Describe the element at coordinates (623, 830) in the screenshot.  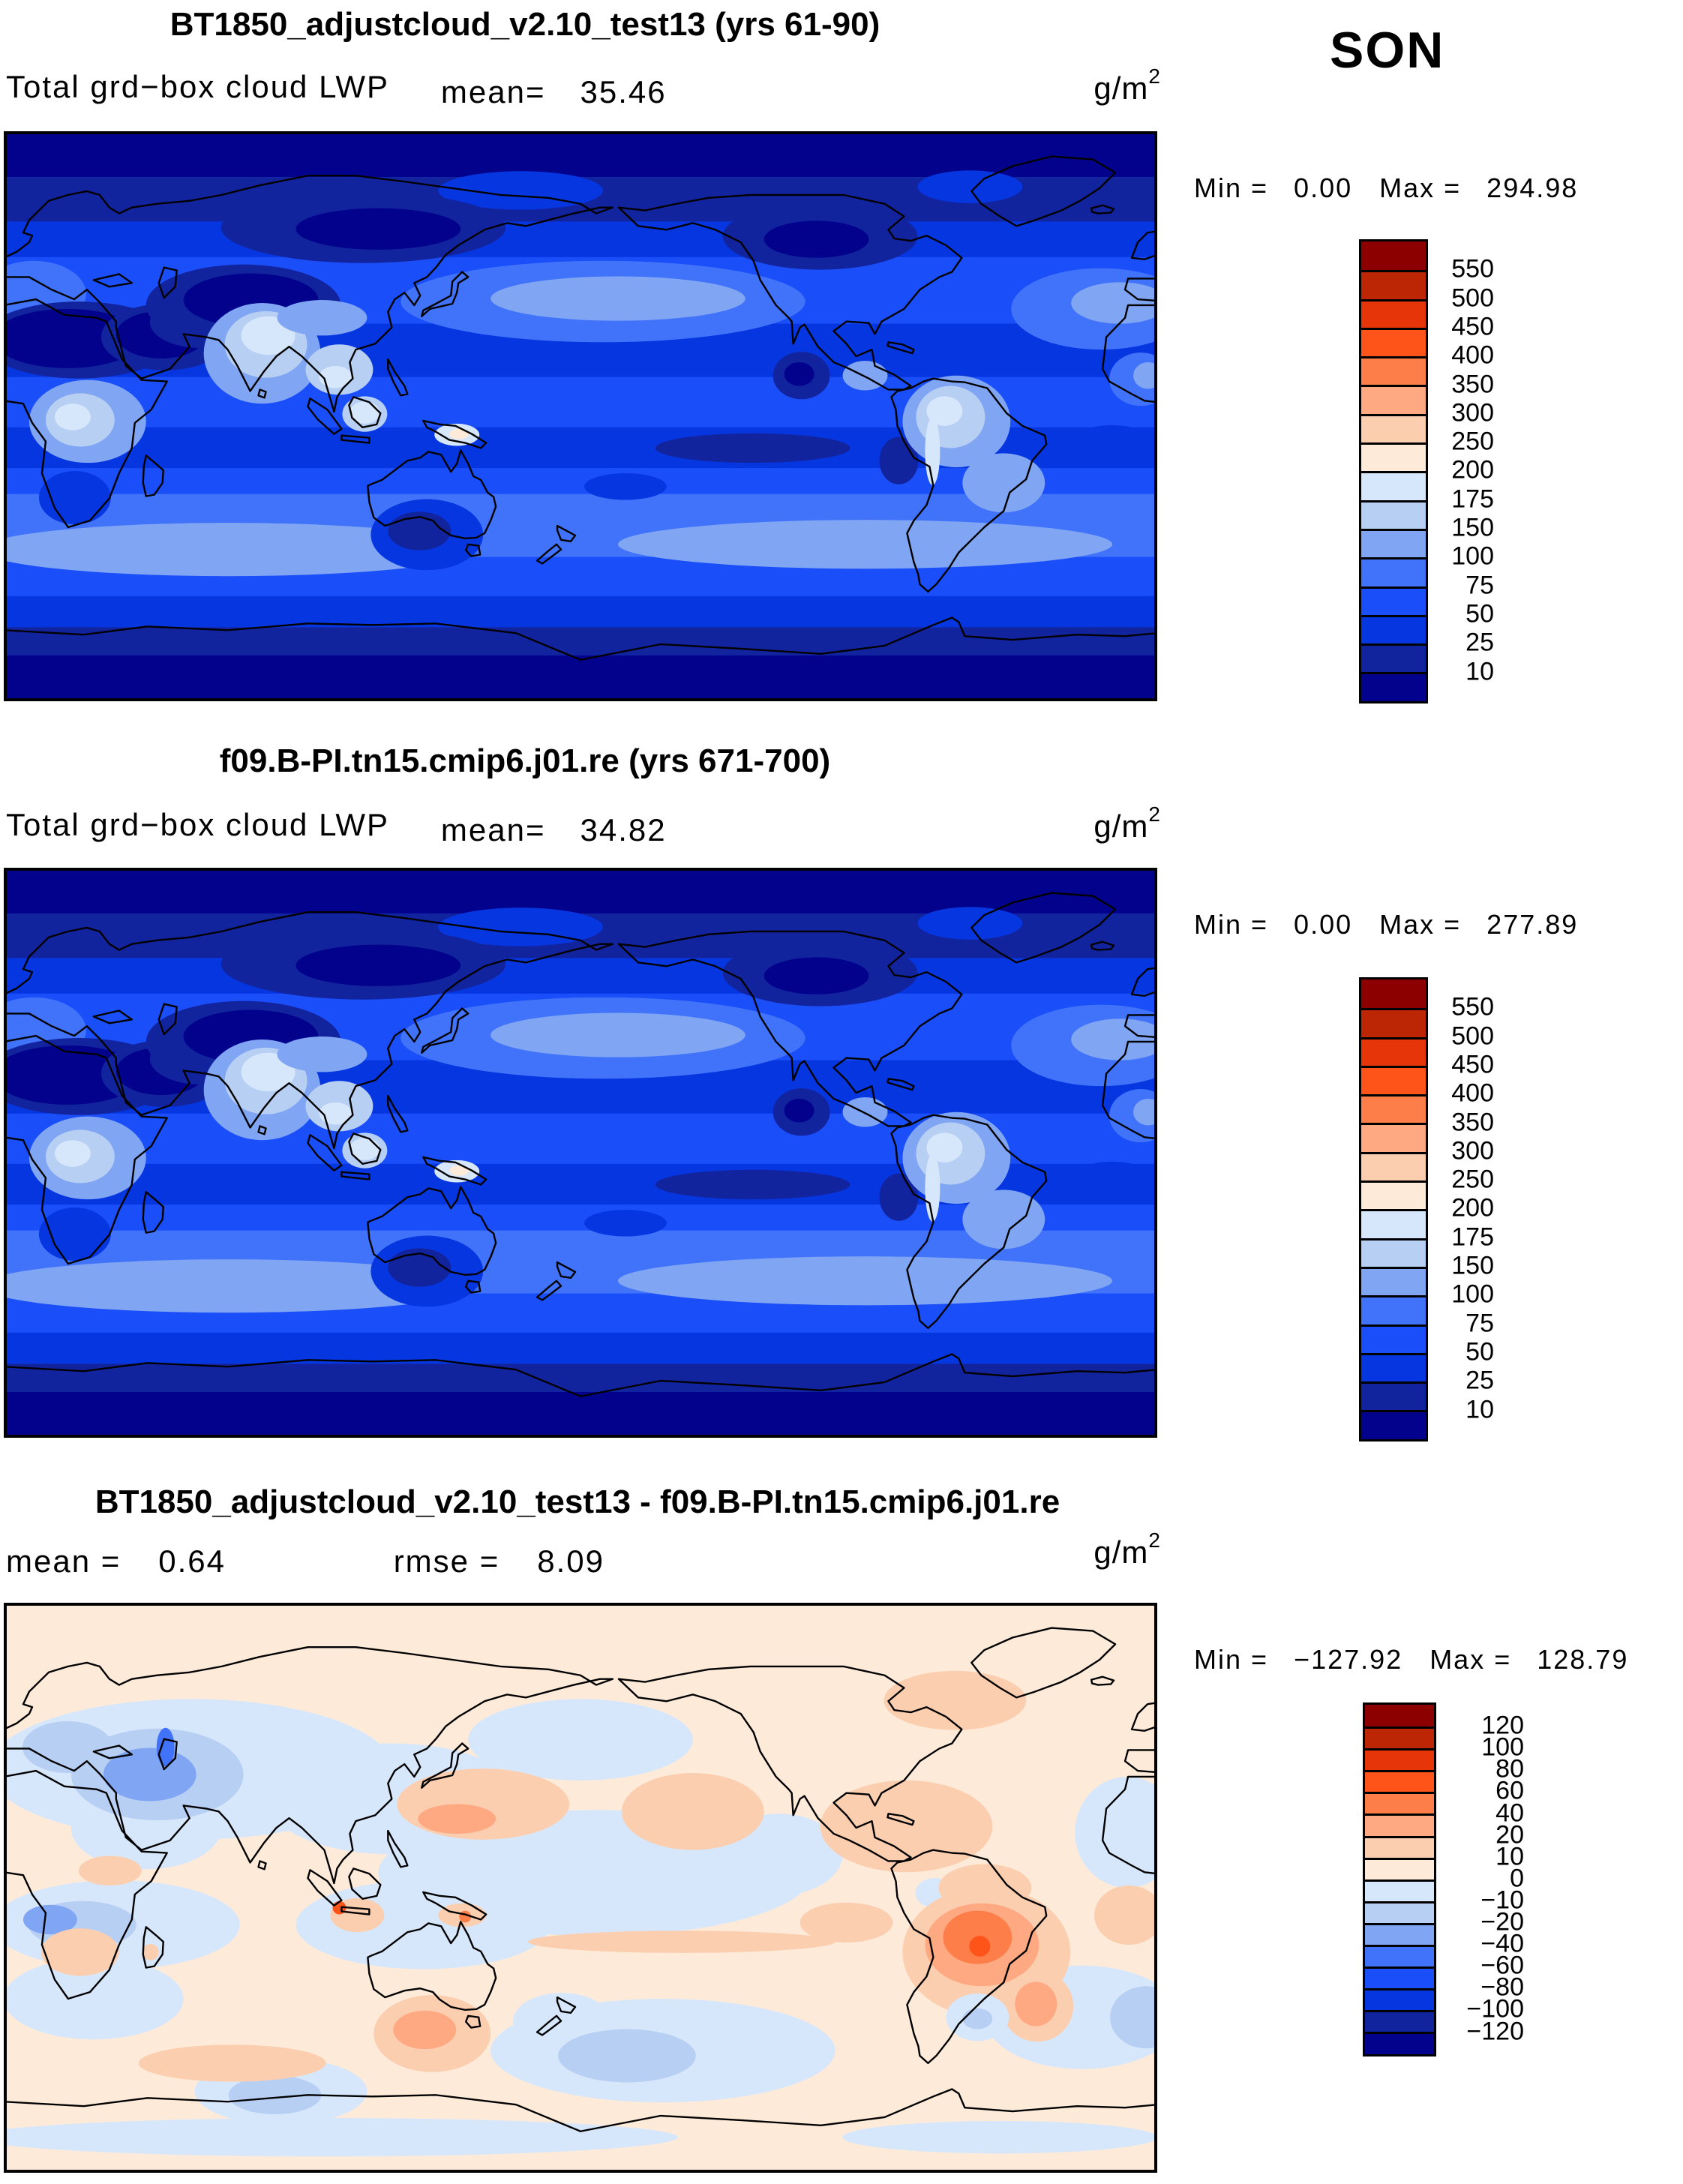
I see `panel2-mean-value: 34.82` at that location.